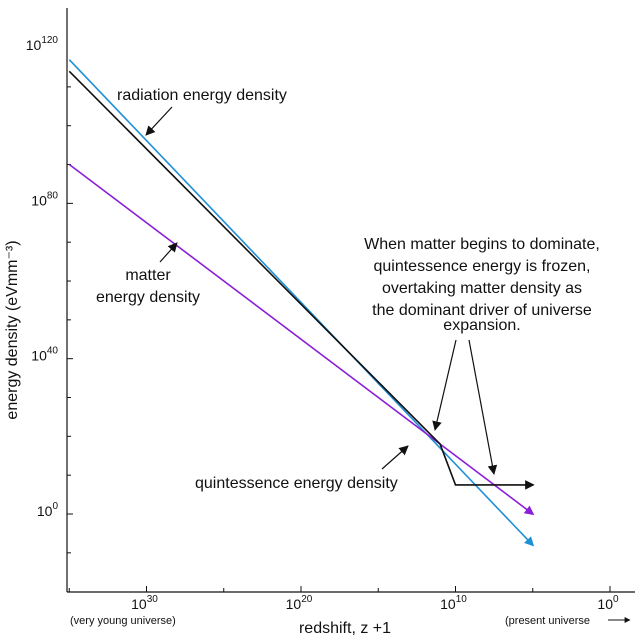  I want to click on x-tick-label: 100, so click(608, 603).